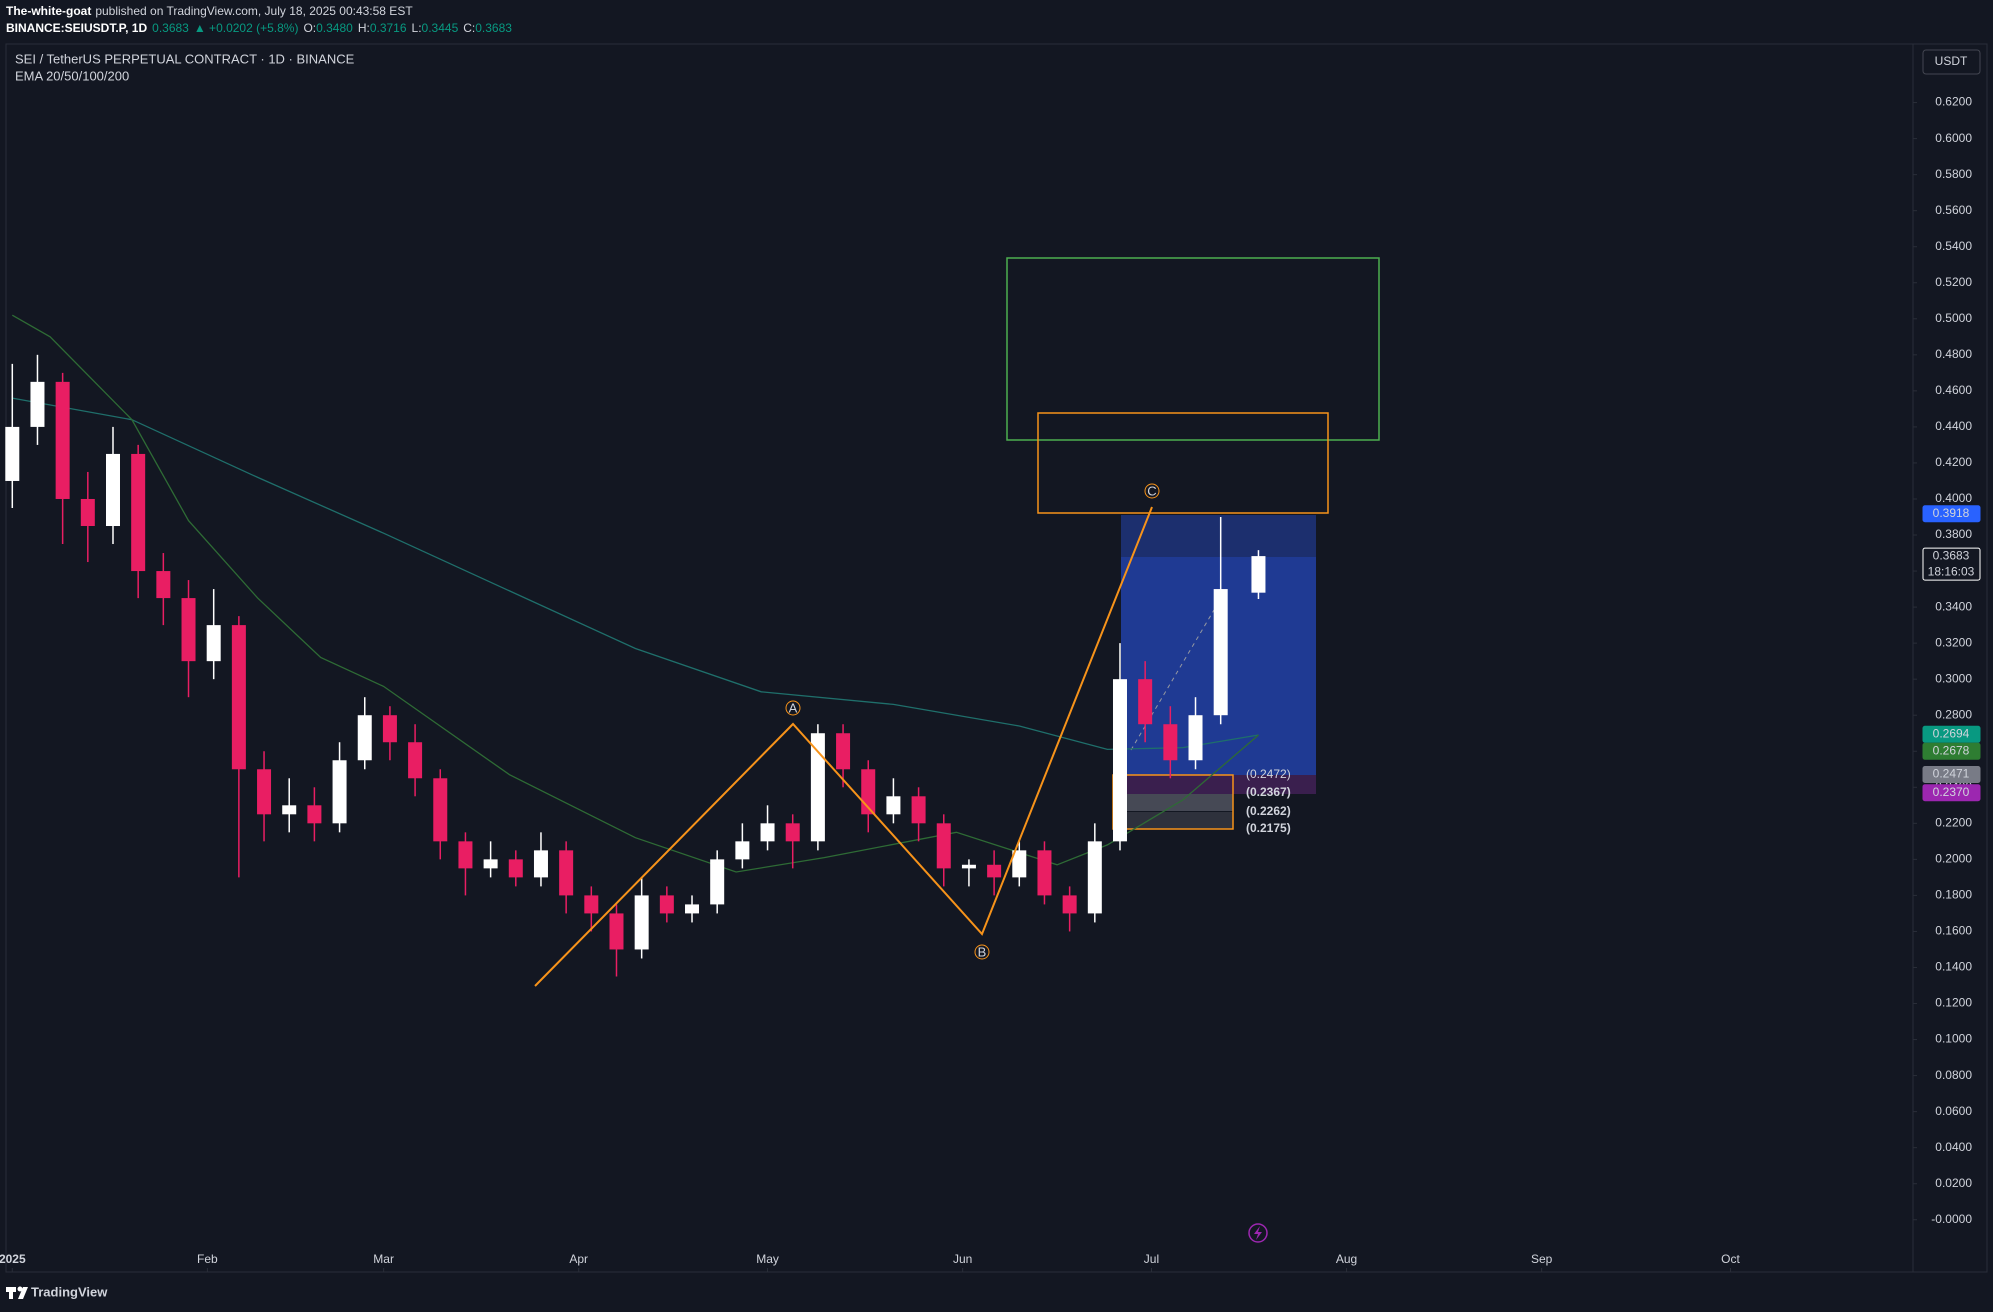  Describe the element at coordinates (1953, 1039) in the screenshot. I see `y-tick-label: 0.1000` at that location.